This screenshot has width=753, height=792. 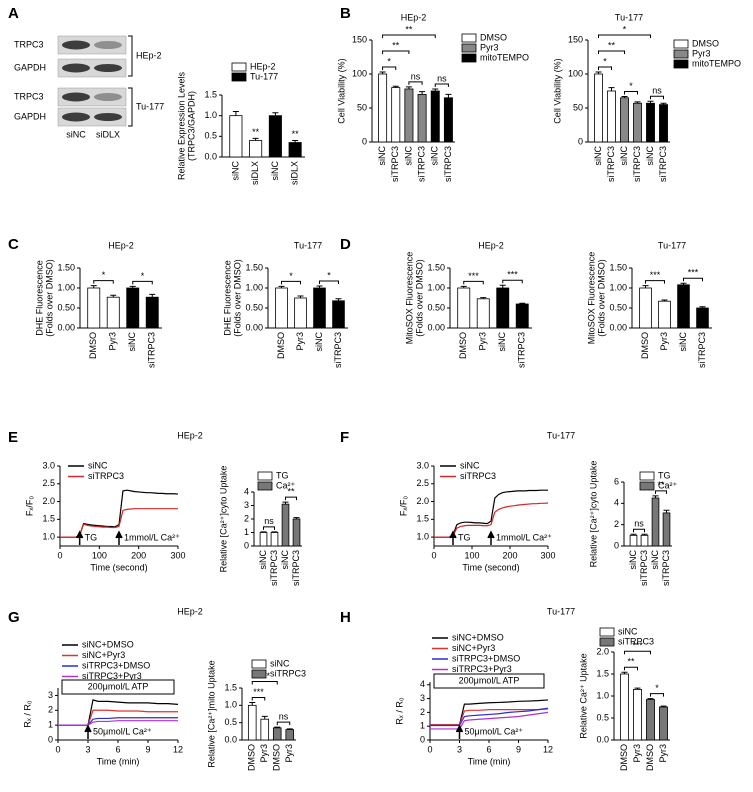 I want to click on chart-title: HEp-2, so click(x=190, y=611).